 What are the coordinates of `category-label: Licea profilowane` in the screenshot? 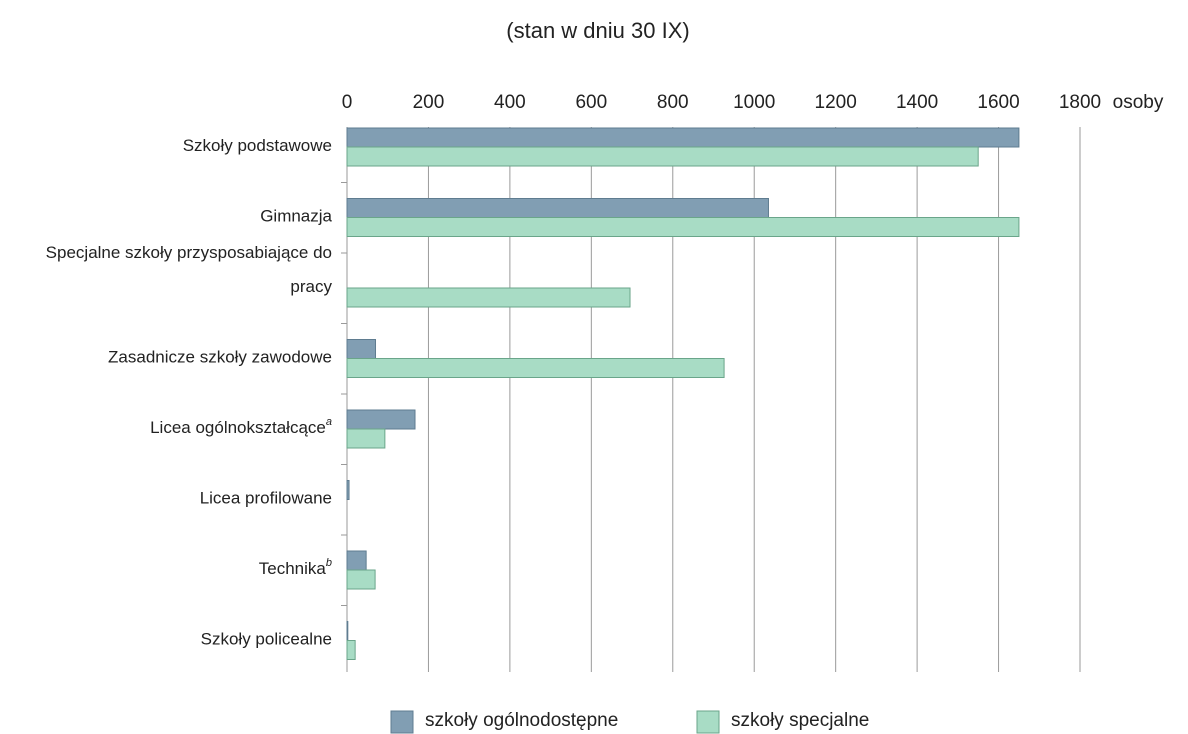 It's located at (266, 498).